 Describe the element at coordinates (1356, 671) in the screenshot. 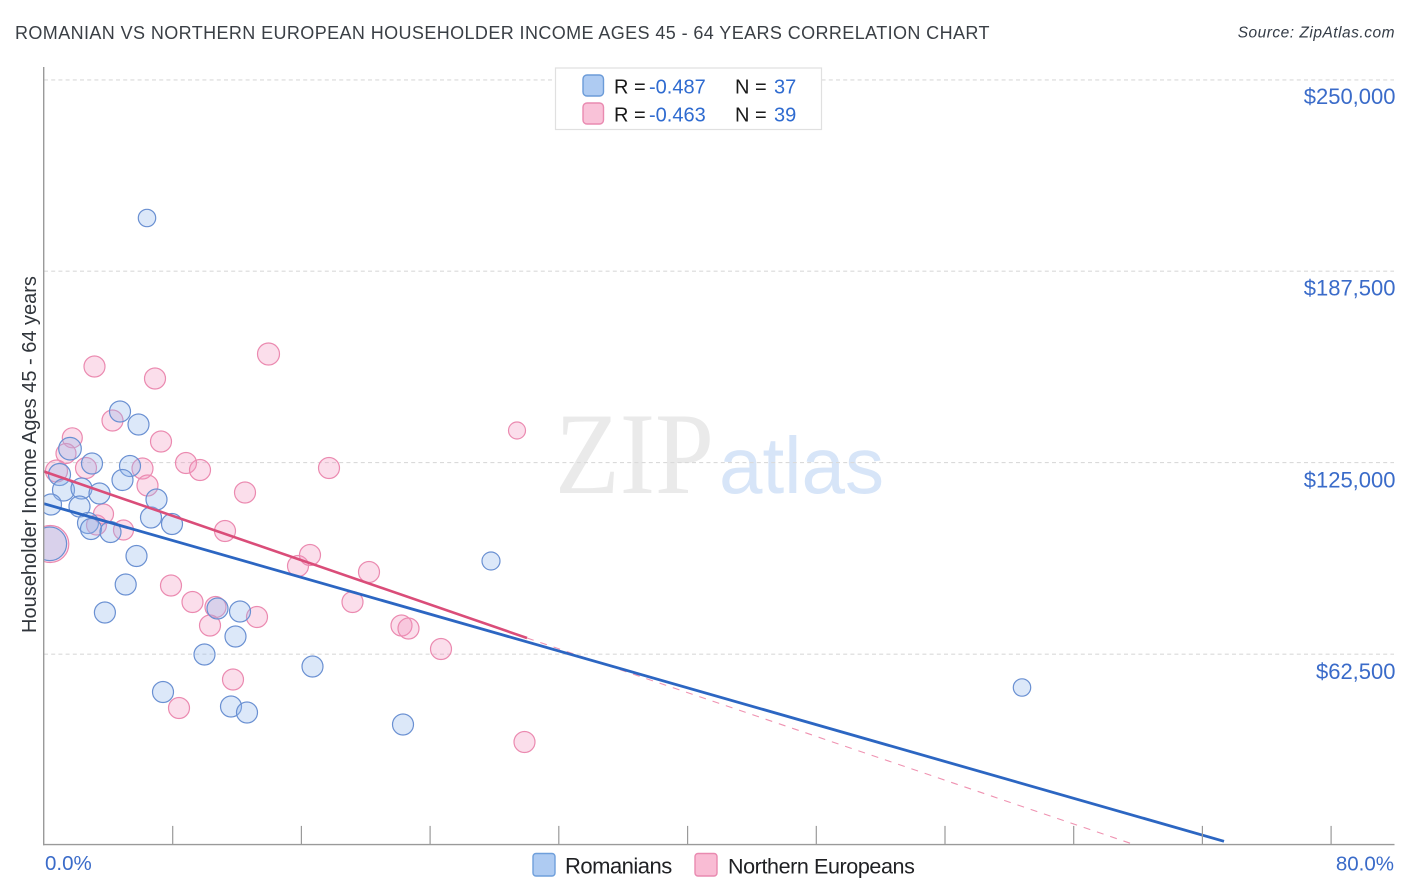

I see `svg-text: $62,500` at that location.